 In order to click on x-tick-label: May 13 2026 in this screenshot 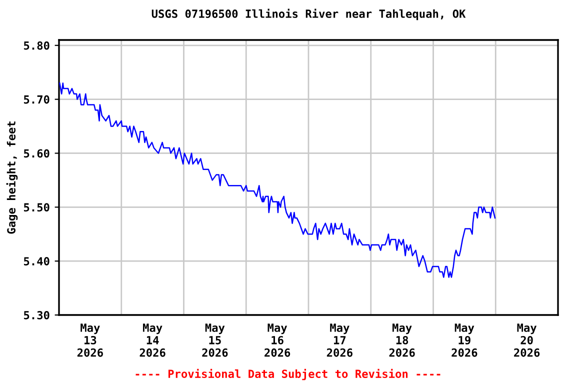, I will do `click(90, 340)`.